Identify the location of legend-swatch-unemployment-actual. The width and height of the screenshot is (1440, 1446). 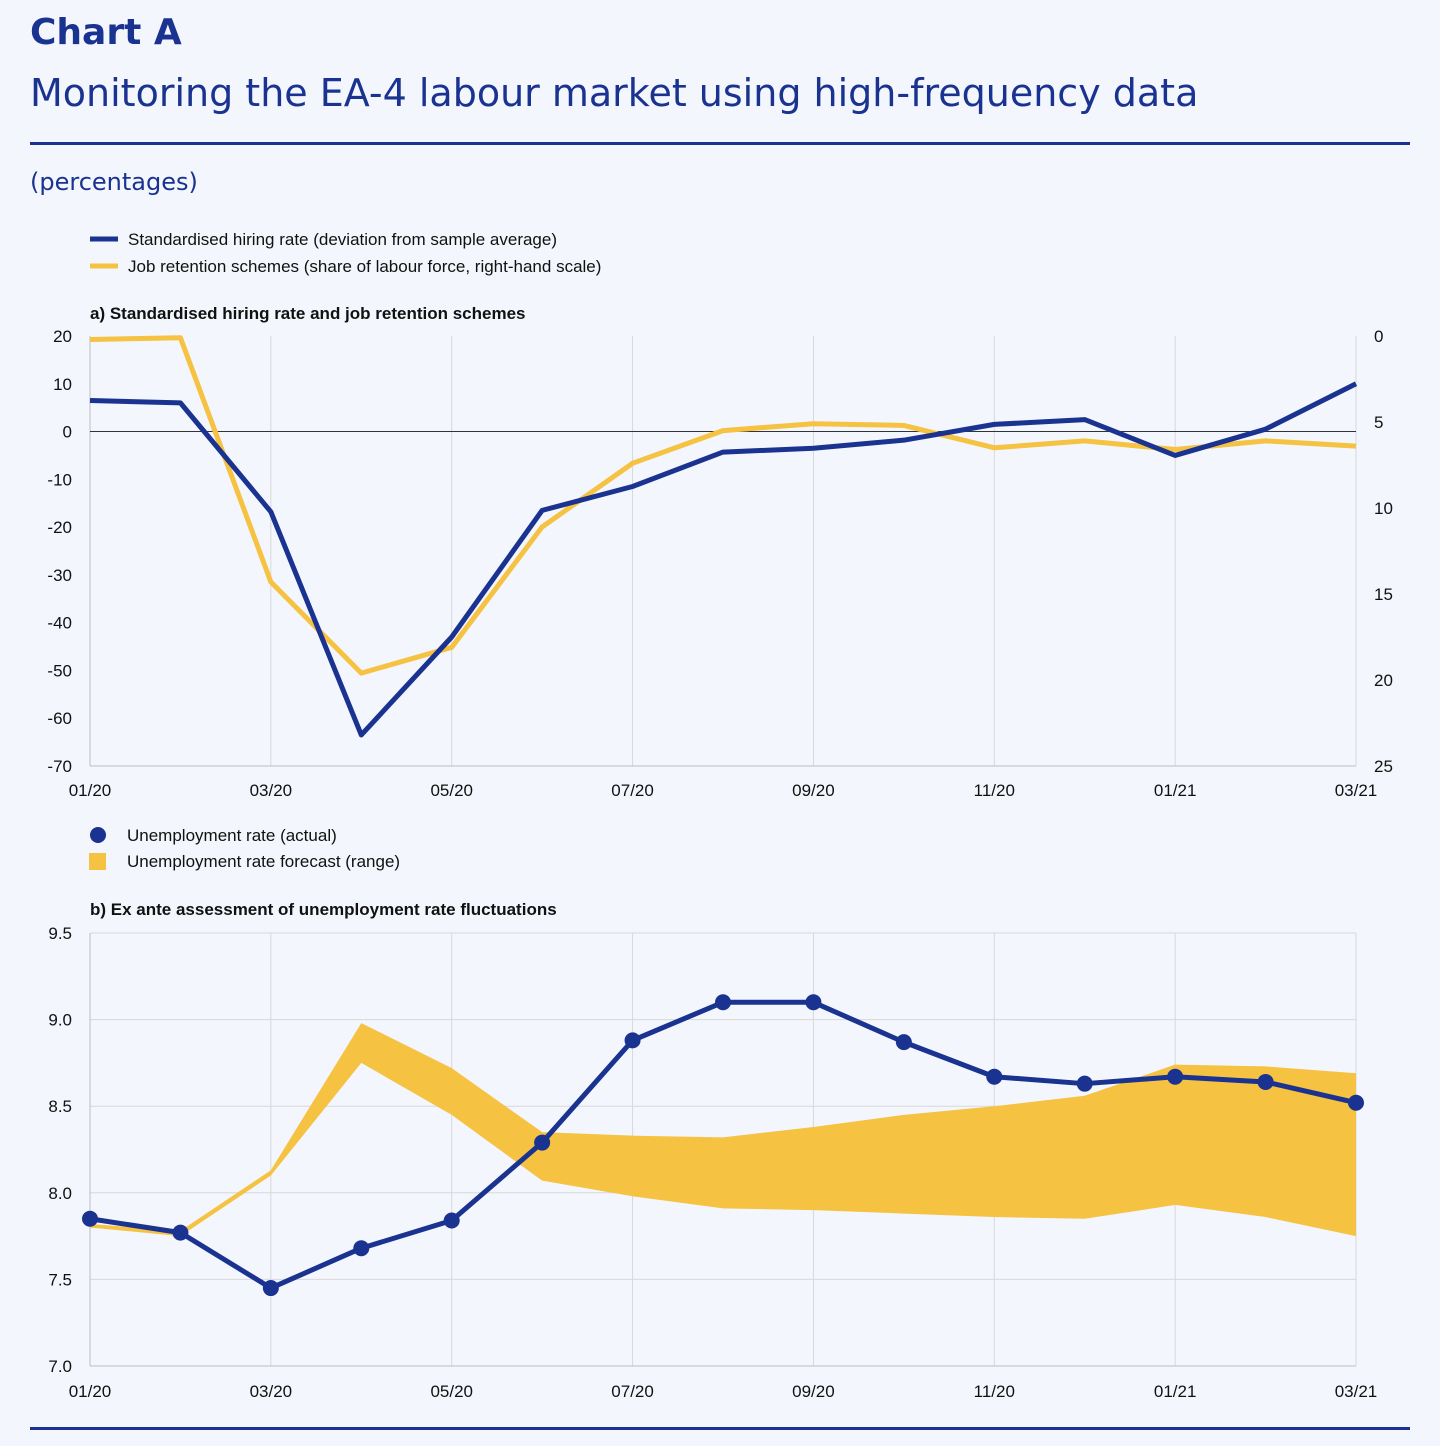
(98, 835).